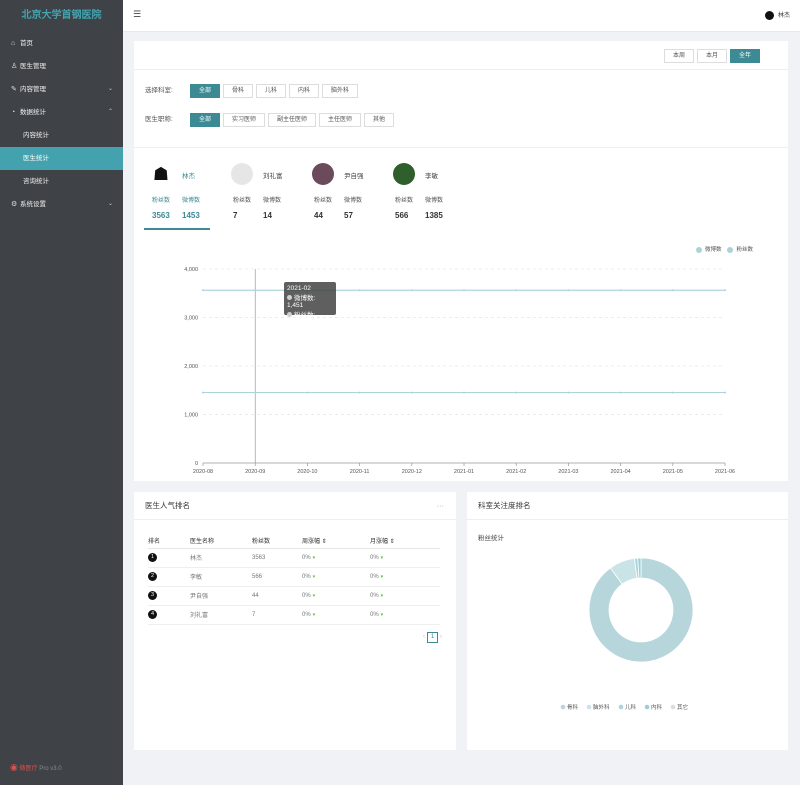 The width and height of the screenshot is (800, 785). Describe the element at coordinates (277, 558) in the screenshot. I see `fans-count: 3563` at that location.